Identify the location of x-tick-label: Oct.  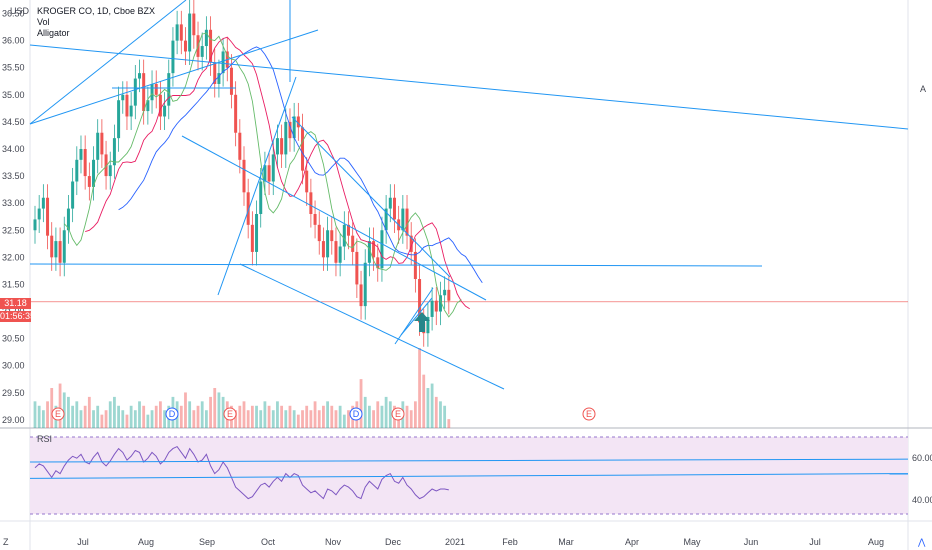
(268, 542).